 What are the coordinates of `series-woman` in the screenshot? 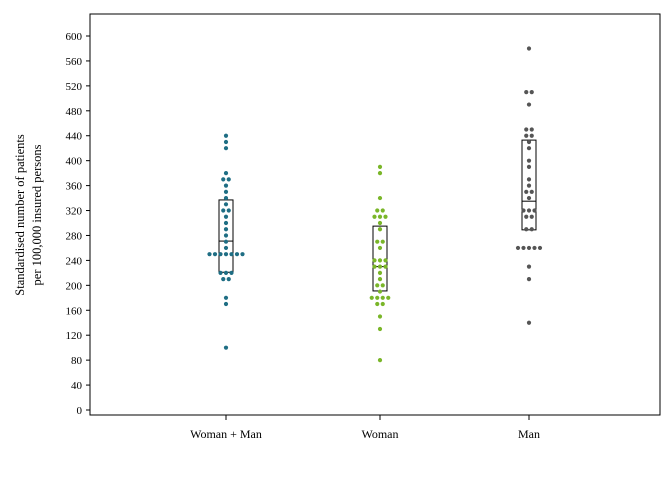 It's located at (380, 263).